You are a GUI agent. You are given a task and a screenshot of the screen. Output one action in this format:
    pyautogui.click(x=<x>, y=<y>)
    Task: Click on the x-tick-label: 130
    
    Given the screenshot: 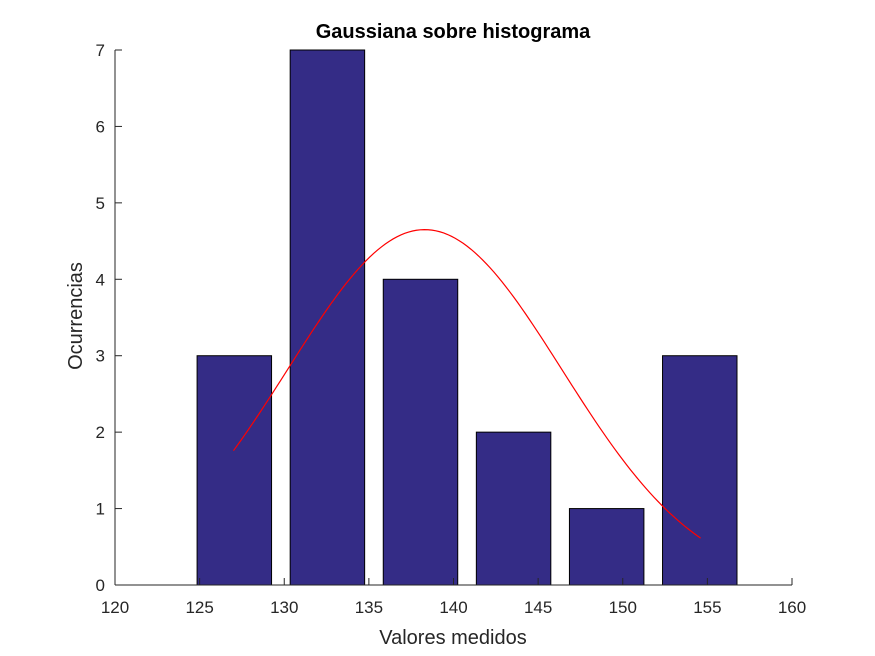 What is the action you would take?
    pyautogui.click(x=284, y=607)
    